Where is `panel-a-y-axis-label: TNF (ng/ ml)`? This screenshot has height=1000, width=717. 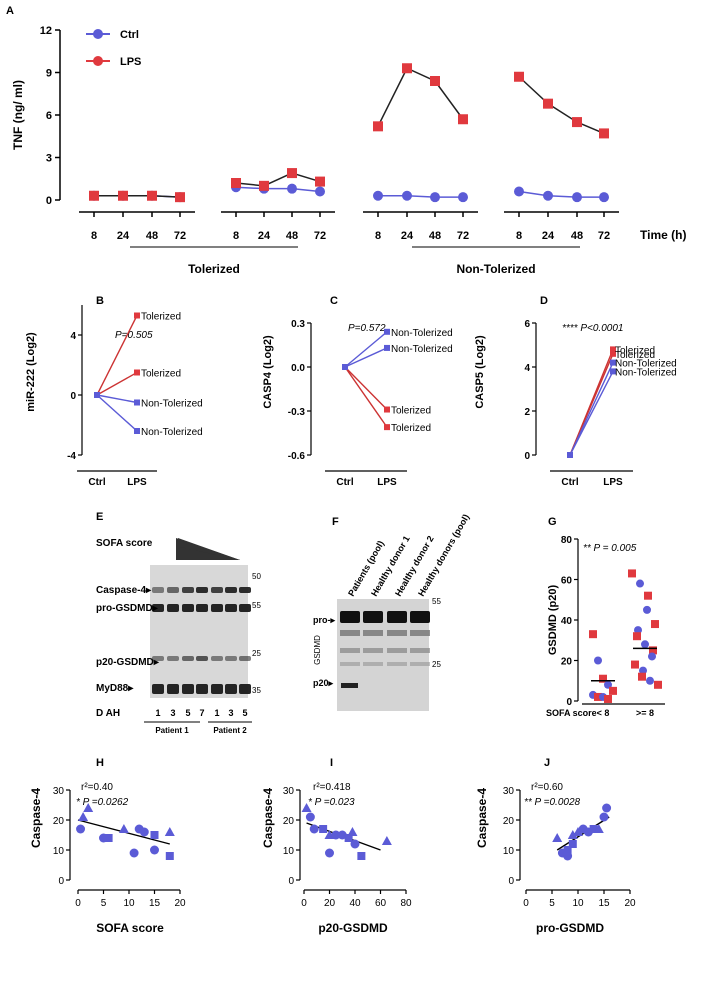
panel-a-y-axis-label: TNF (ng/ ml) is located at coordinates (18, 115).